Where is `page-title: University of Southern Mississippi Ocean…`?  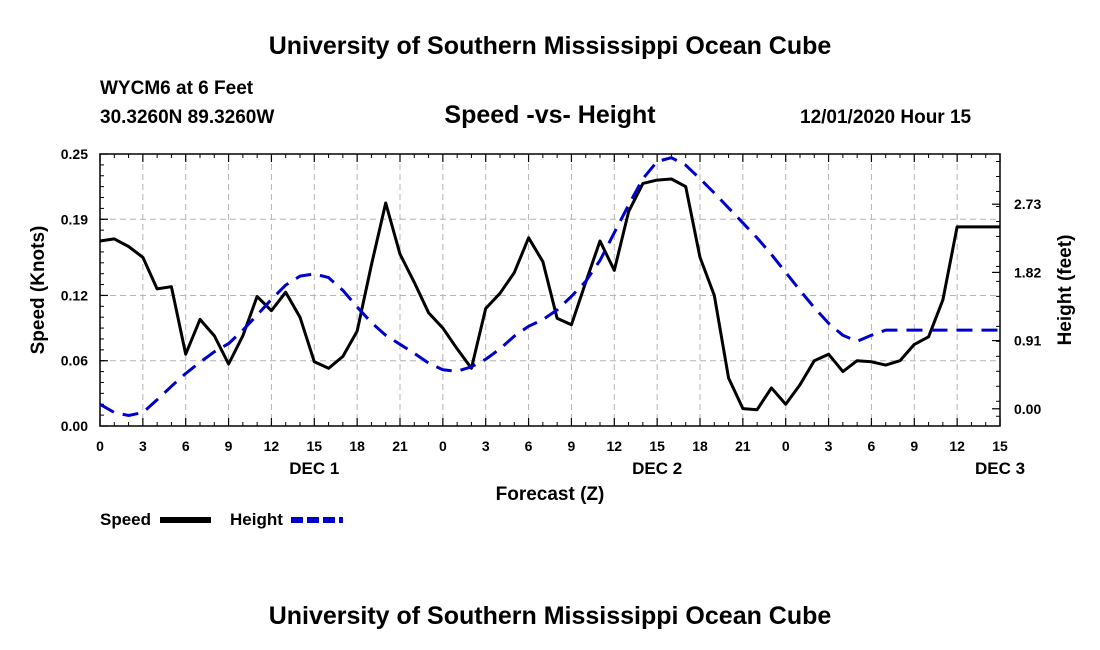 page-title: University of Southern Mississippi Ocean… is located at coordinates (550, 46).